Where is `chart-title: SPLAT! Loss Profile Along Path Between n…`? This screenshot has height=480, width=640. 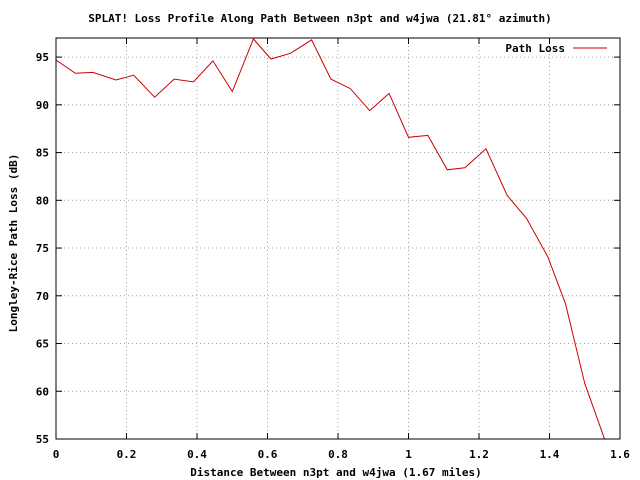
chart-title: SPLAT! Loss Profile Along Path Between n… is located at coordinates (320, 18).